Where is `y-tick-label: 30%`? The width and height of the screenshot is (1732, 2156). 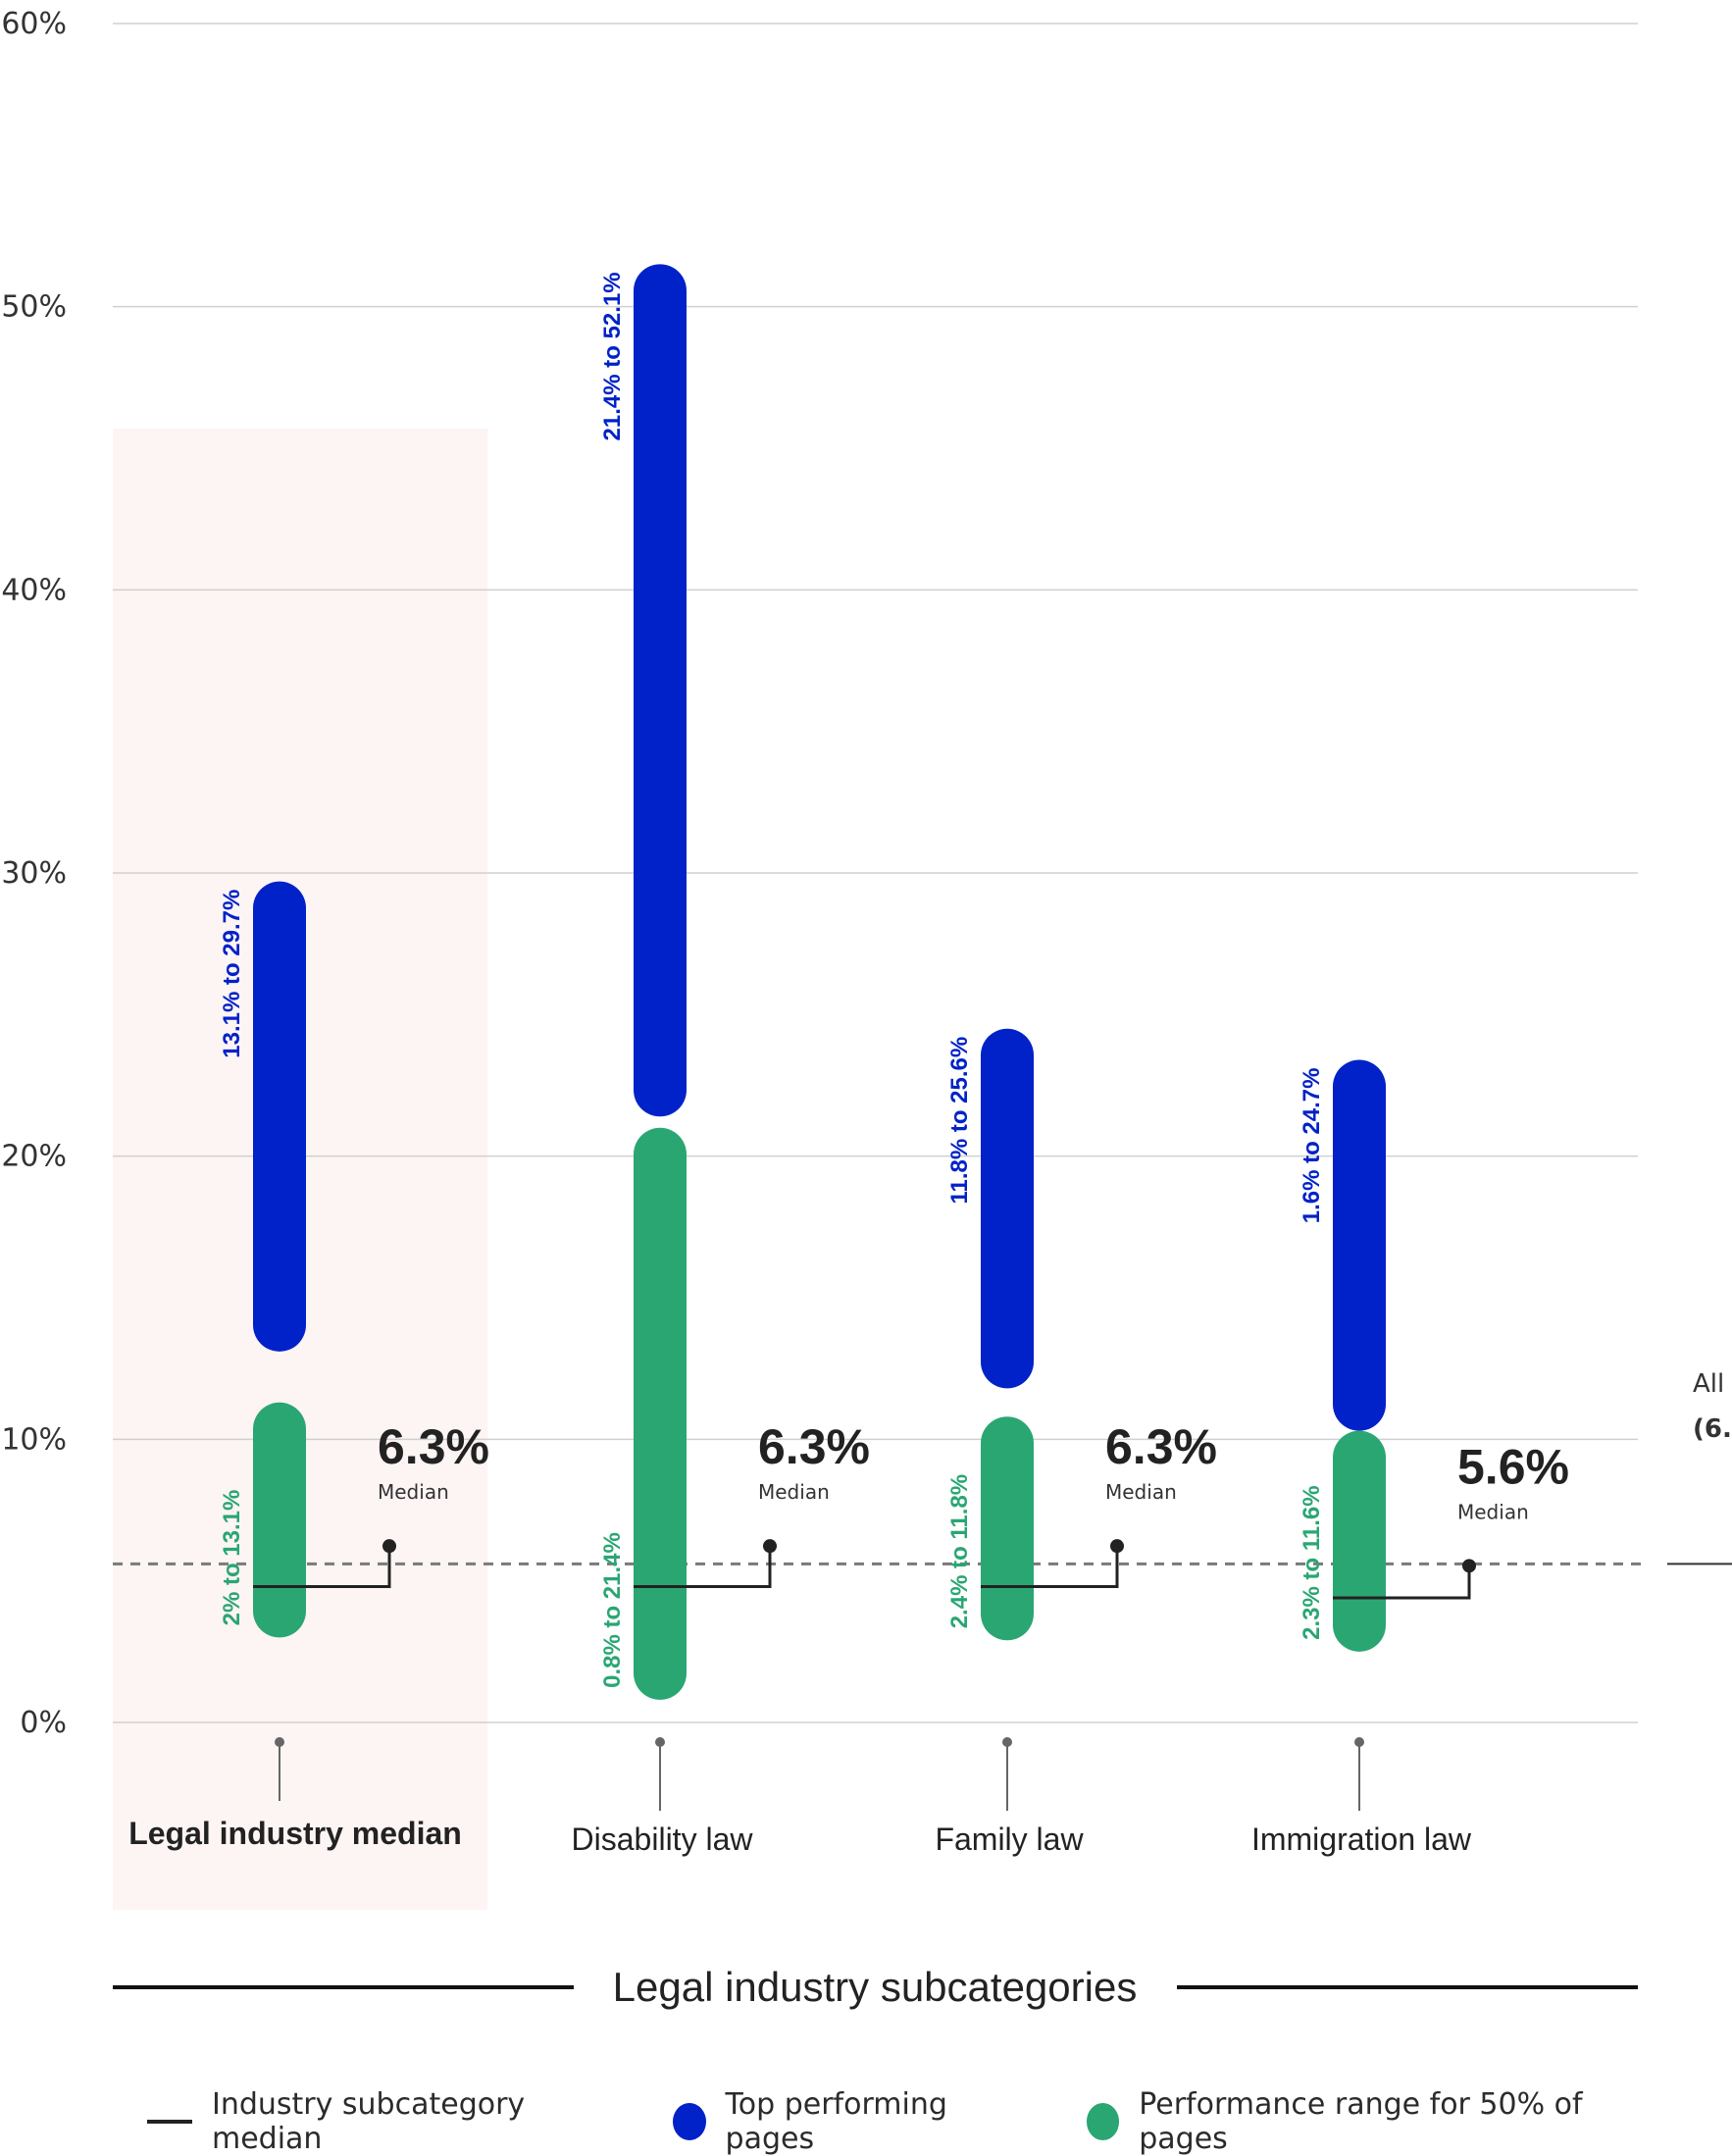 y-tick-label: 30% is located at coordinates (34, 873).